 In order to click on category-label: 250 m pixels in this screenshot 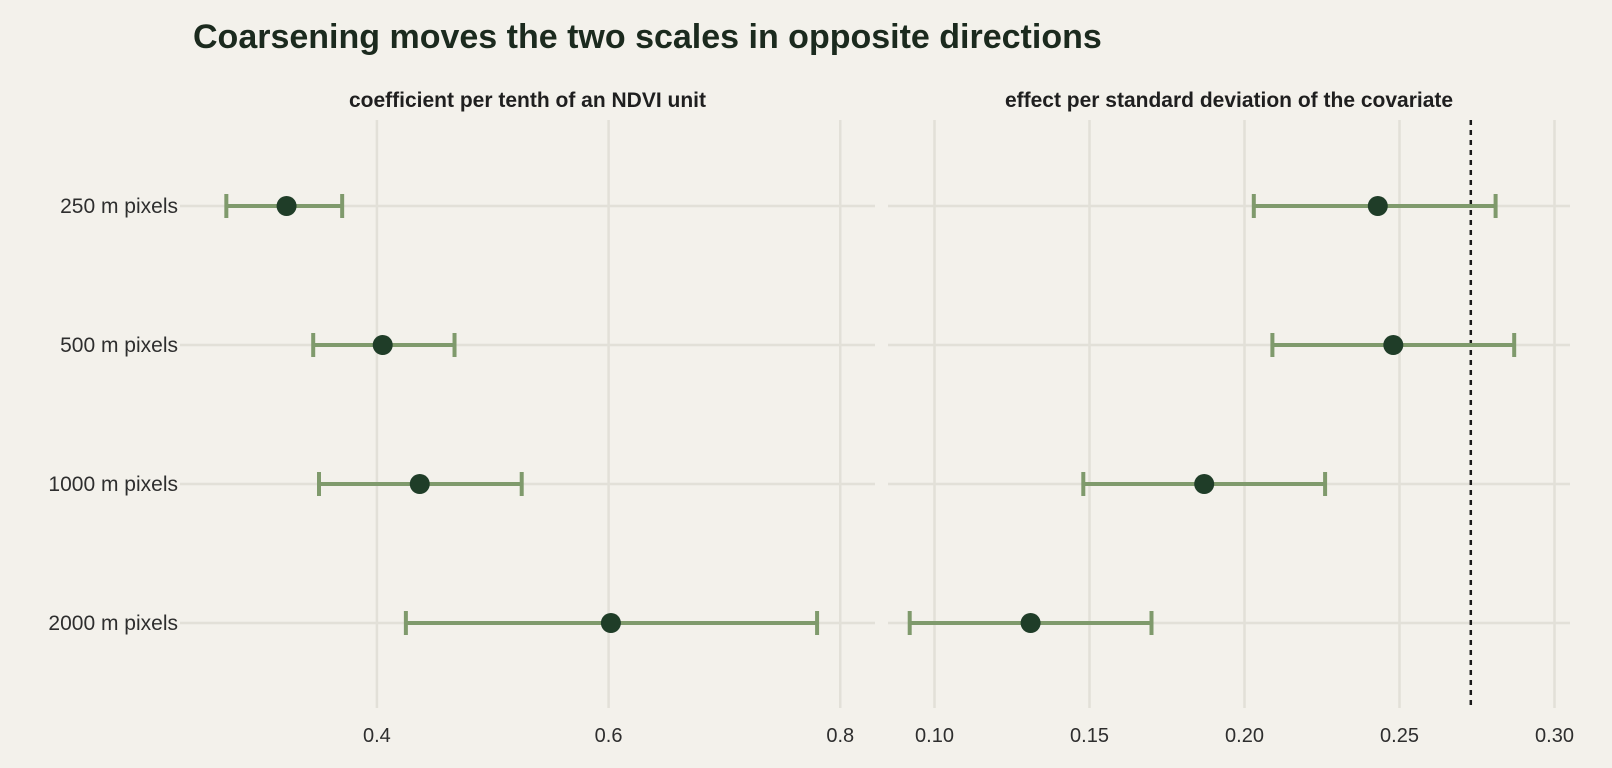, I will do `click(119, 206)`.